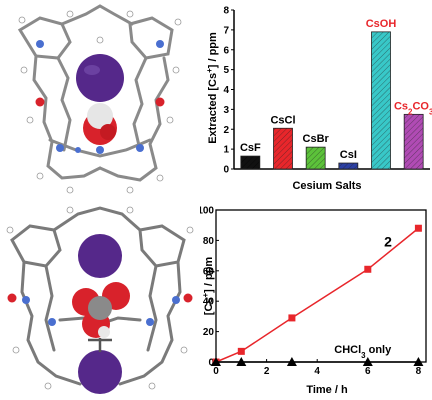  Describe the element at coordinates (381, 24) in the screenshot. I see `bar-label-csoh: CsOH` at that location.